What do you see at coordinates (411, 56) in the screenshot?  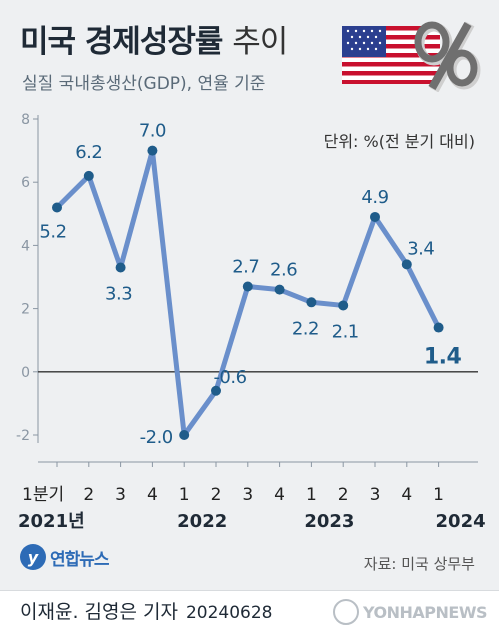 I see `us-flag-percent-icon` at bounding box center [411, 56].